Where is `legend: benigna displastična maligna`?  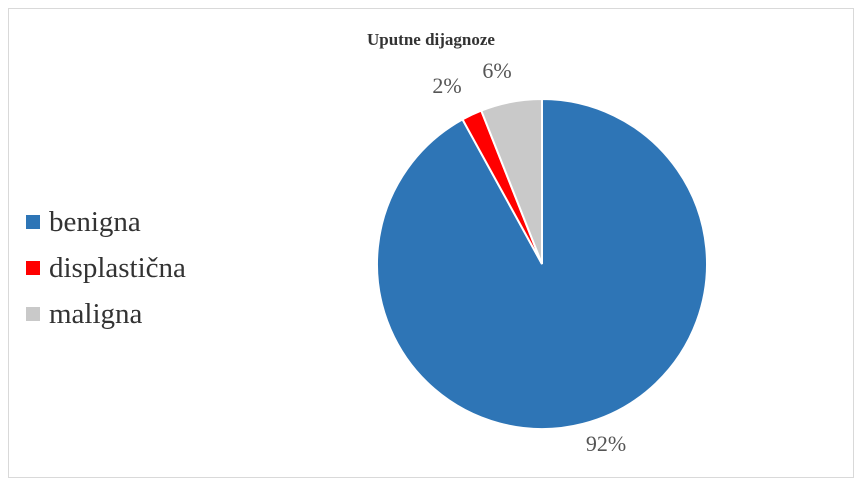 legend: benigna displastična maligna is located at coordinates (106, 268).